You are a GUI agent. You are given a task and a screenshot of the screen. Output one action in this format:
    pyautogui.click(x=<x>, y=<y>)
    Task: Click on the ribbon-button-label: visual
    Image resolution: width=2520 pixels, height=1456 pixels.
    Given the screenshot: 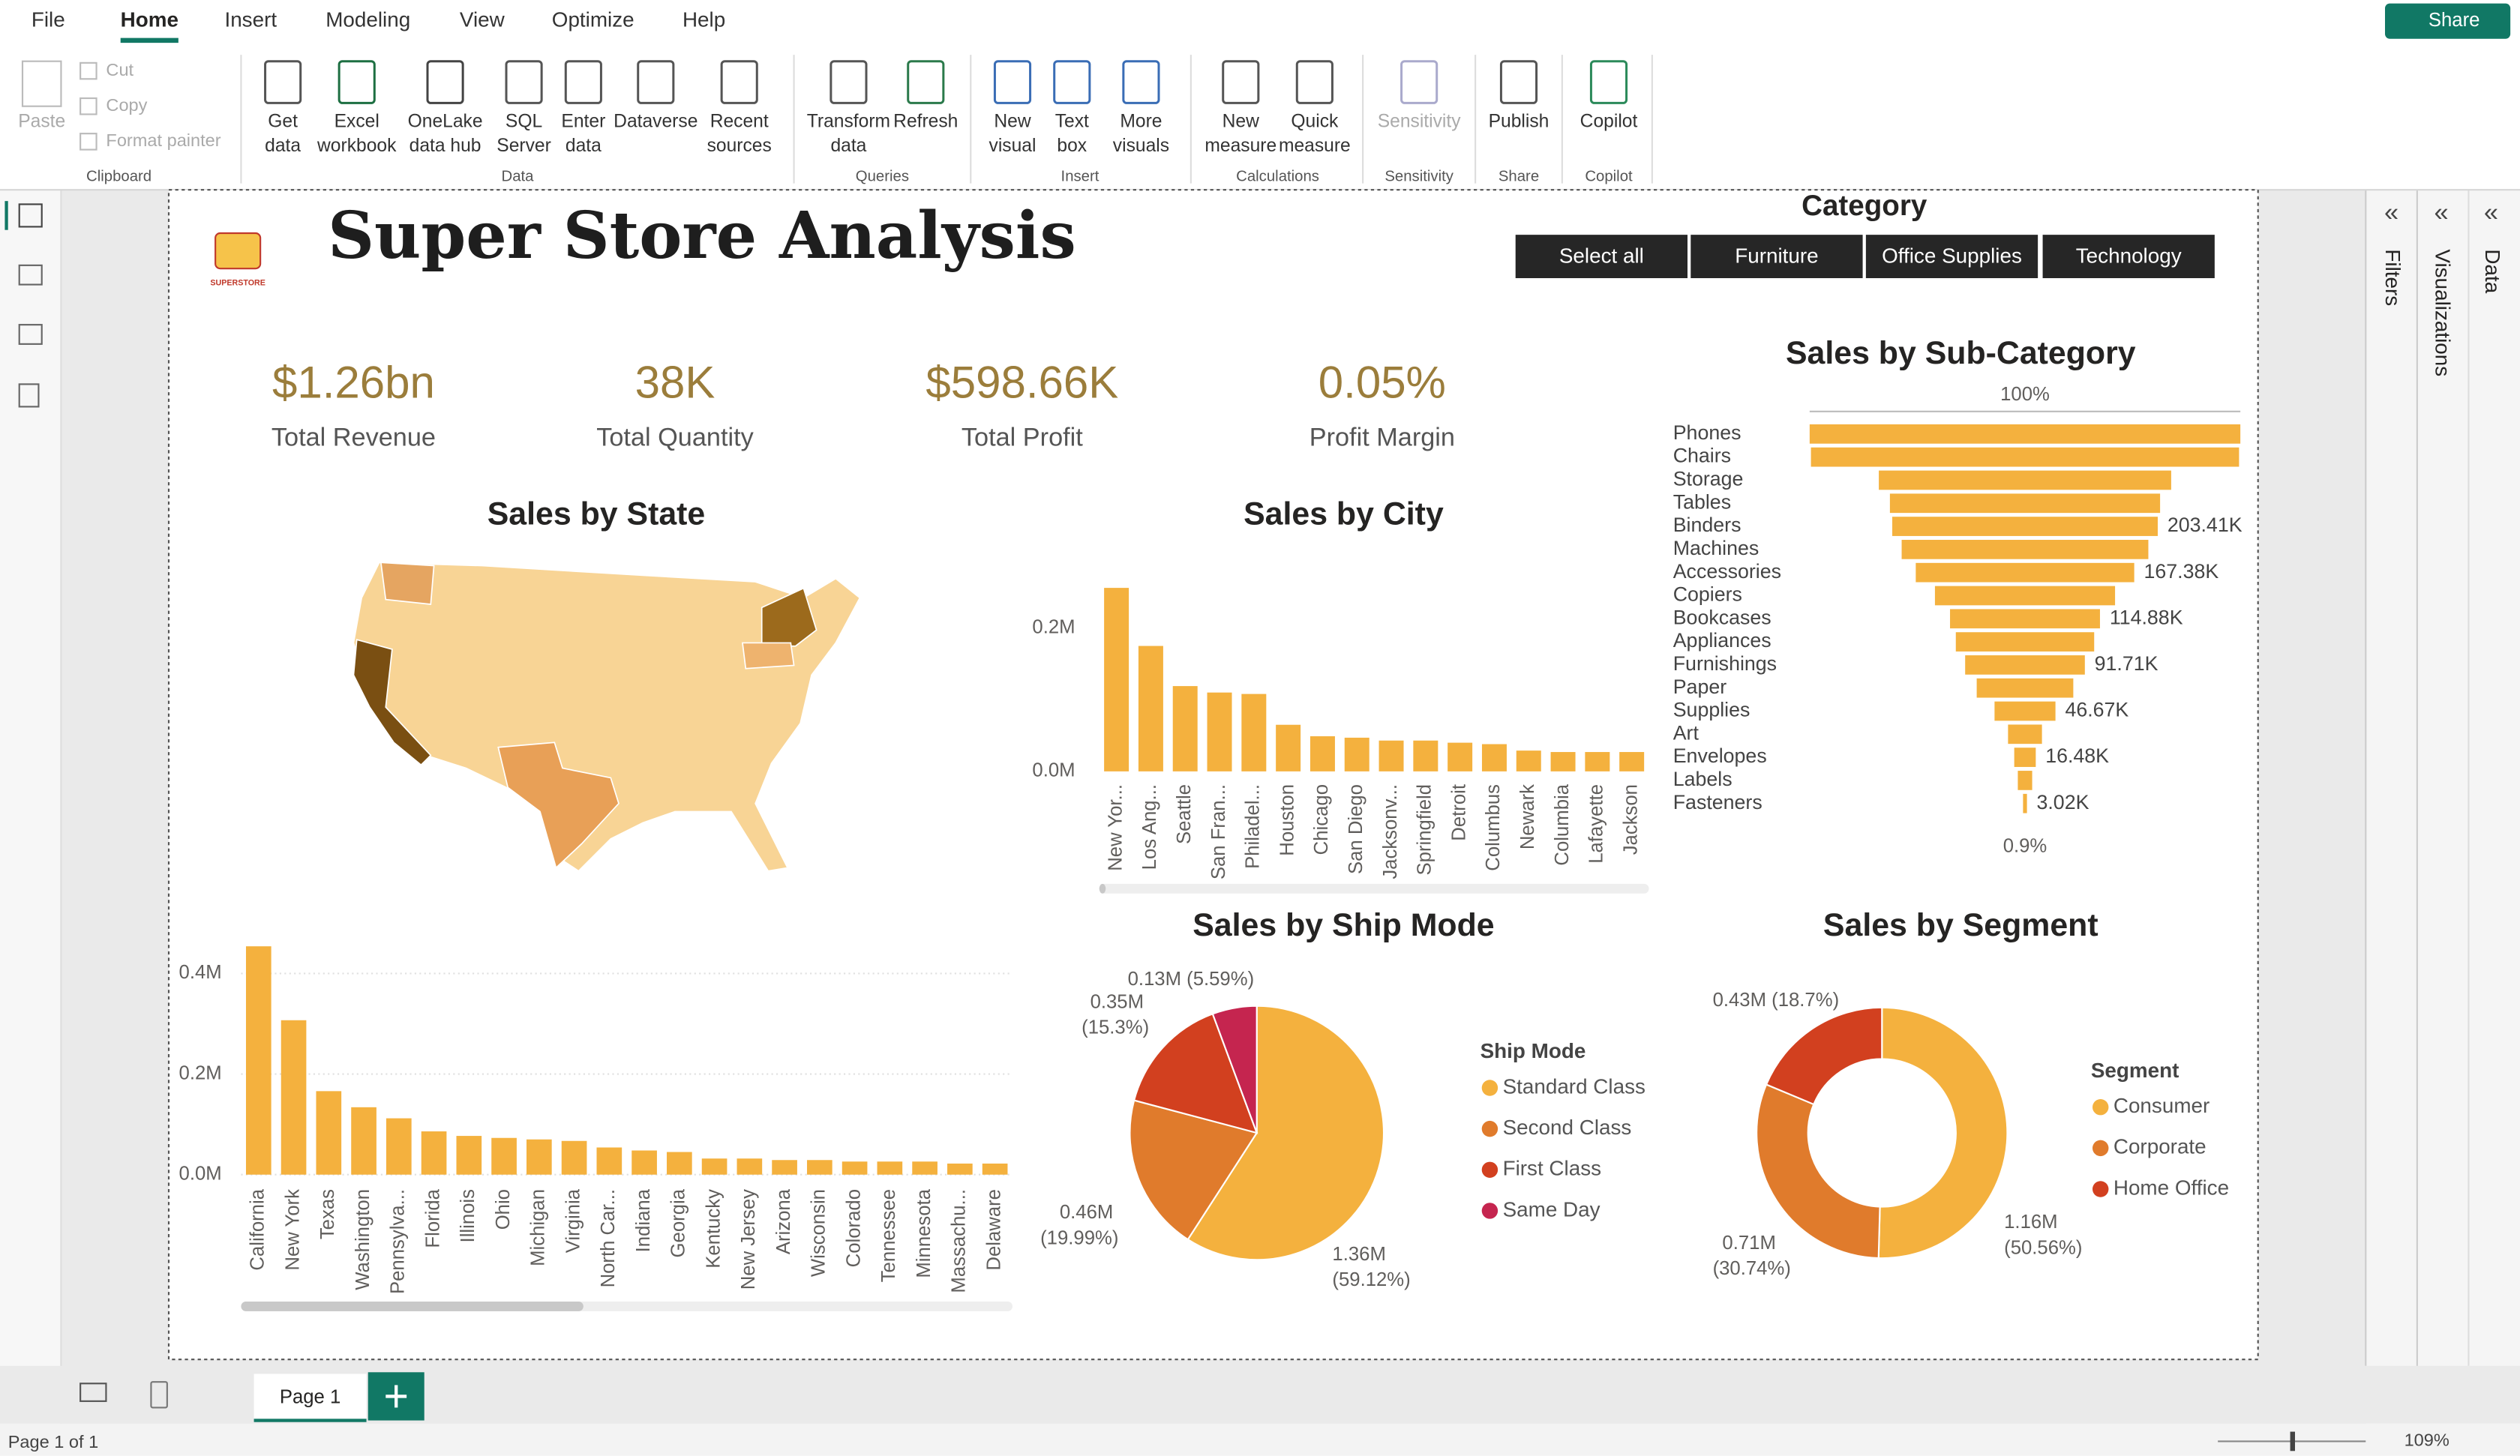 What is the action you would take?
    pyautogui.click(x=1012, y=146)
    